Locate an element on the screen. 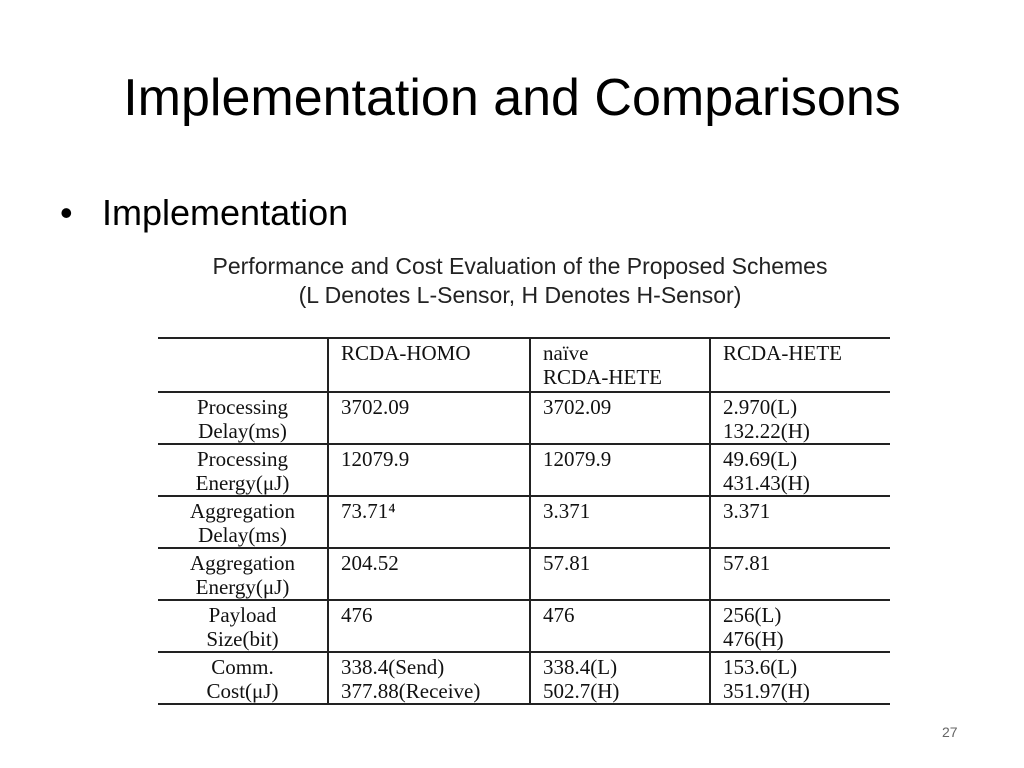 The height and width of the screenshot is (768, 1024). cell-value: 153.6(L) is located at coordinates (760, 667).